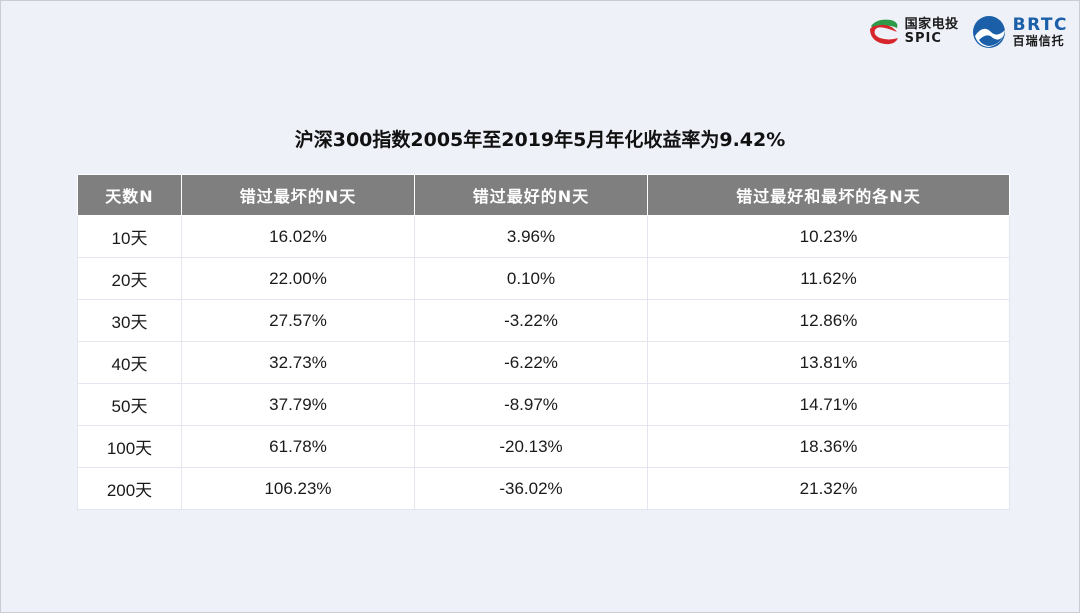  What do you see at coordinates (828, 320) in the screenshot?
I see `cell-miss-both: 12.86%` at bounding box center [828, 320].